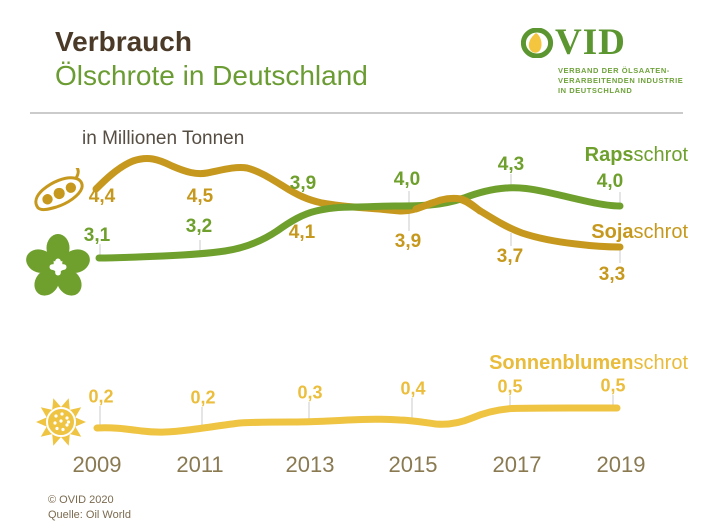 The width and height of the screenshot is (710, 532). What do you see at coordinates (97, 235) in the screenshot?
I see `raps-value-2009: 3,1` at bounding box center [97, 235].